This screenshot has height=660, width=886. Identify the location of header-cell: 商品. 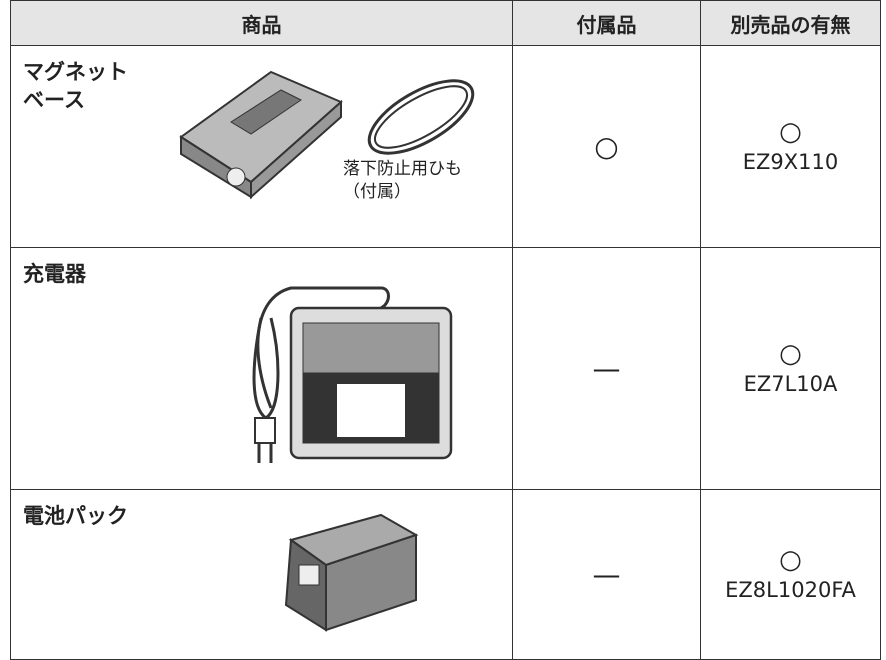
(261, 23).